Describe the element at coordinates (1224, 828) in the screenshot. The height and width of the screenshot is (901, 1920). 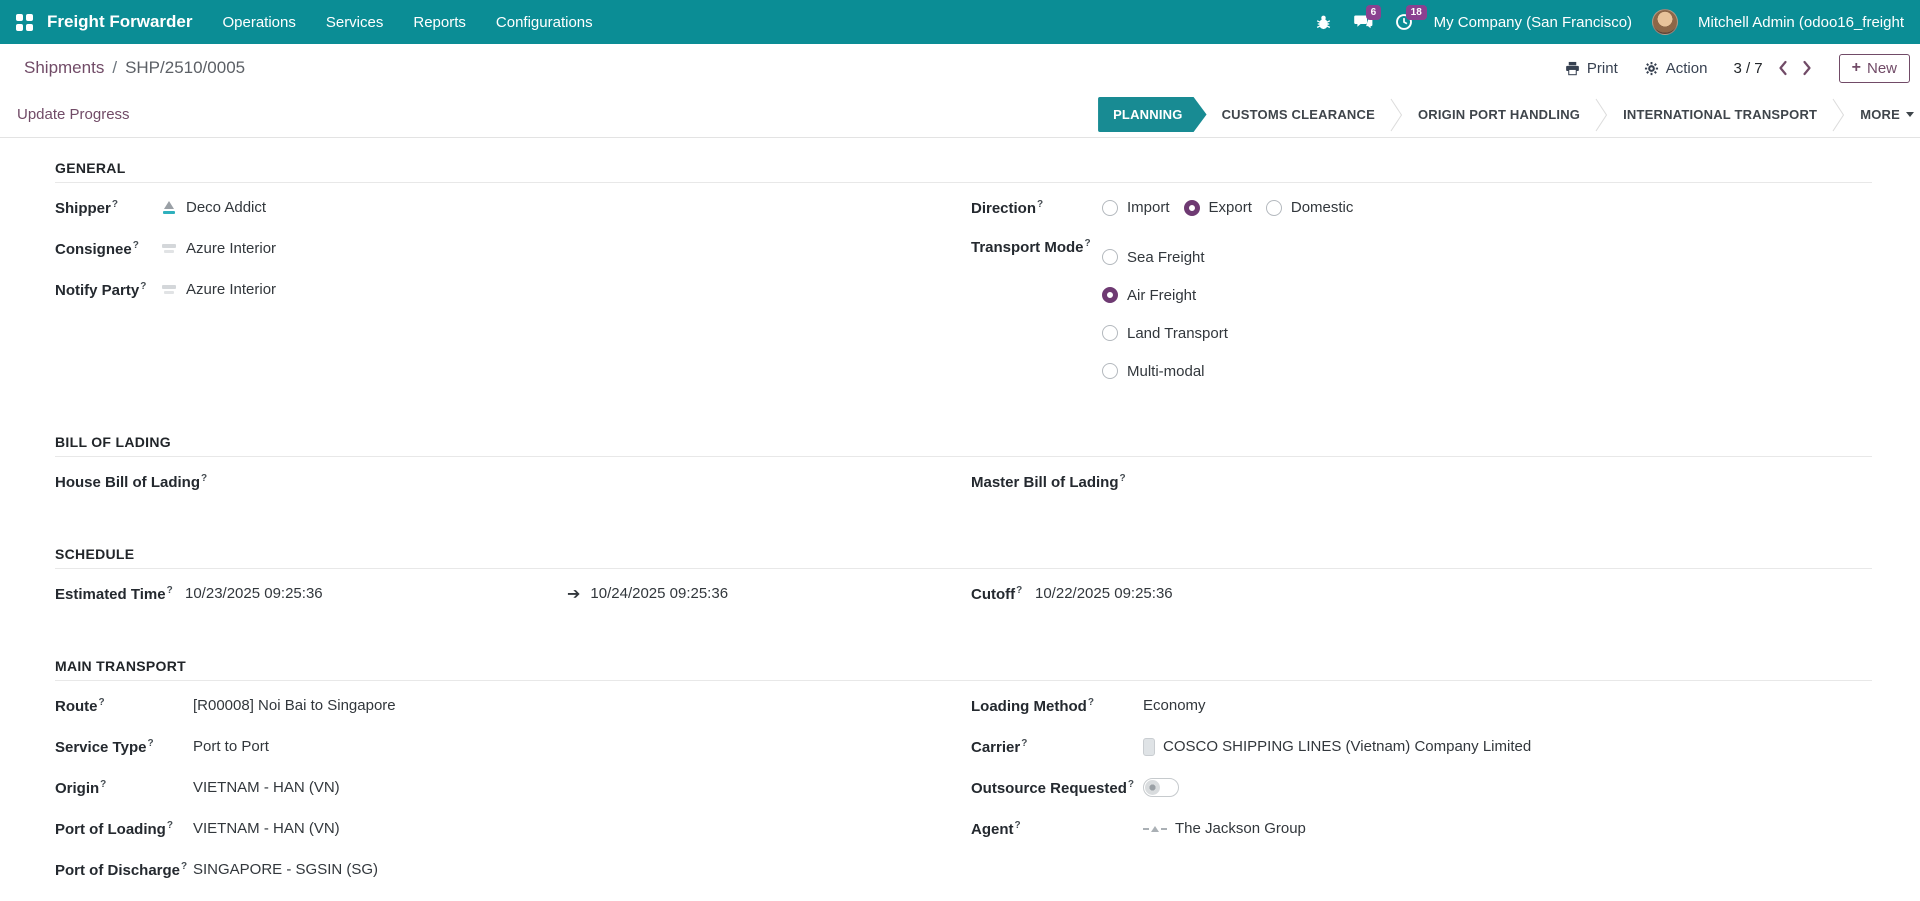
I see `agent-value: The Jackson Group` at that location.